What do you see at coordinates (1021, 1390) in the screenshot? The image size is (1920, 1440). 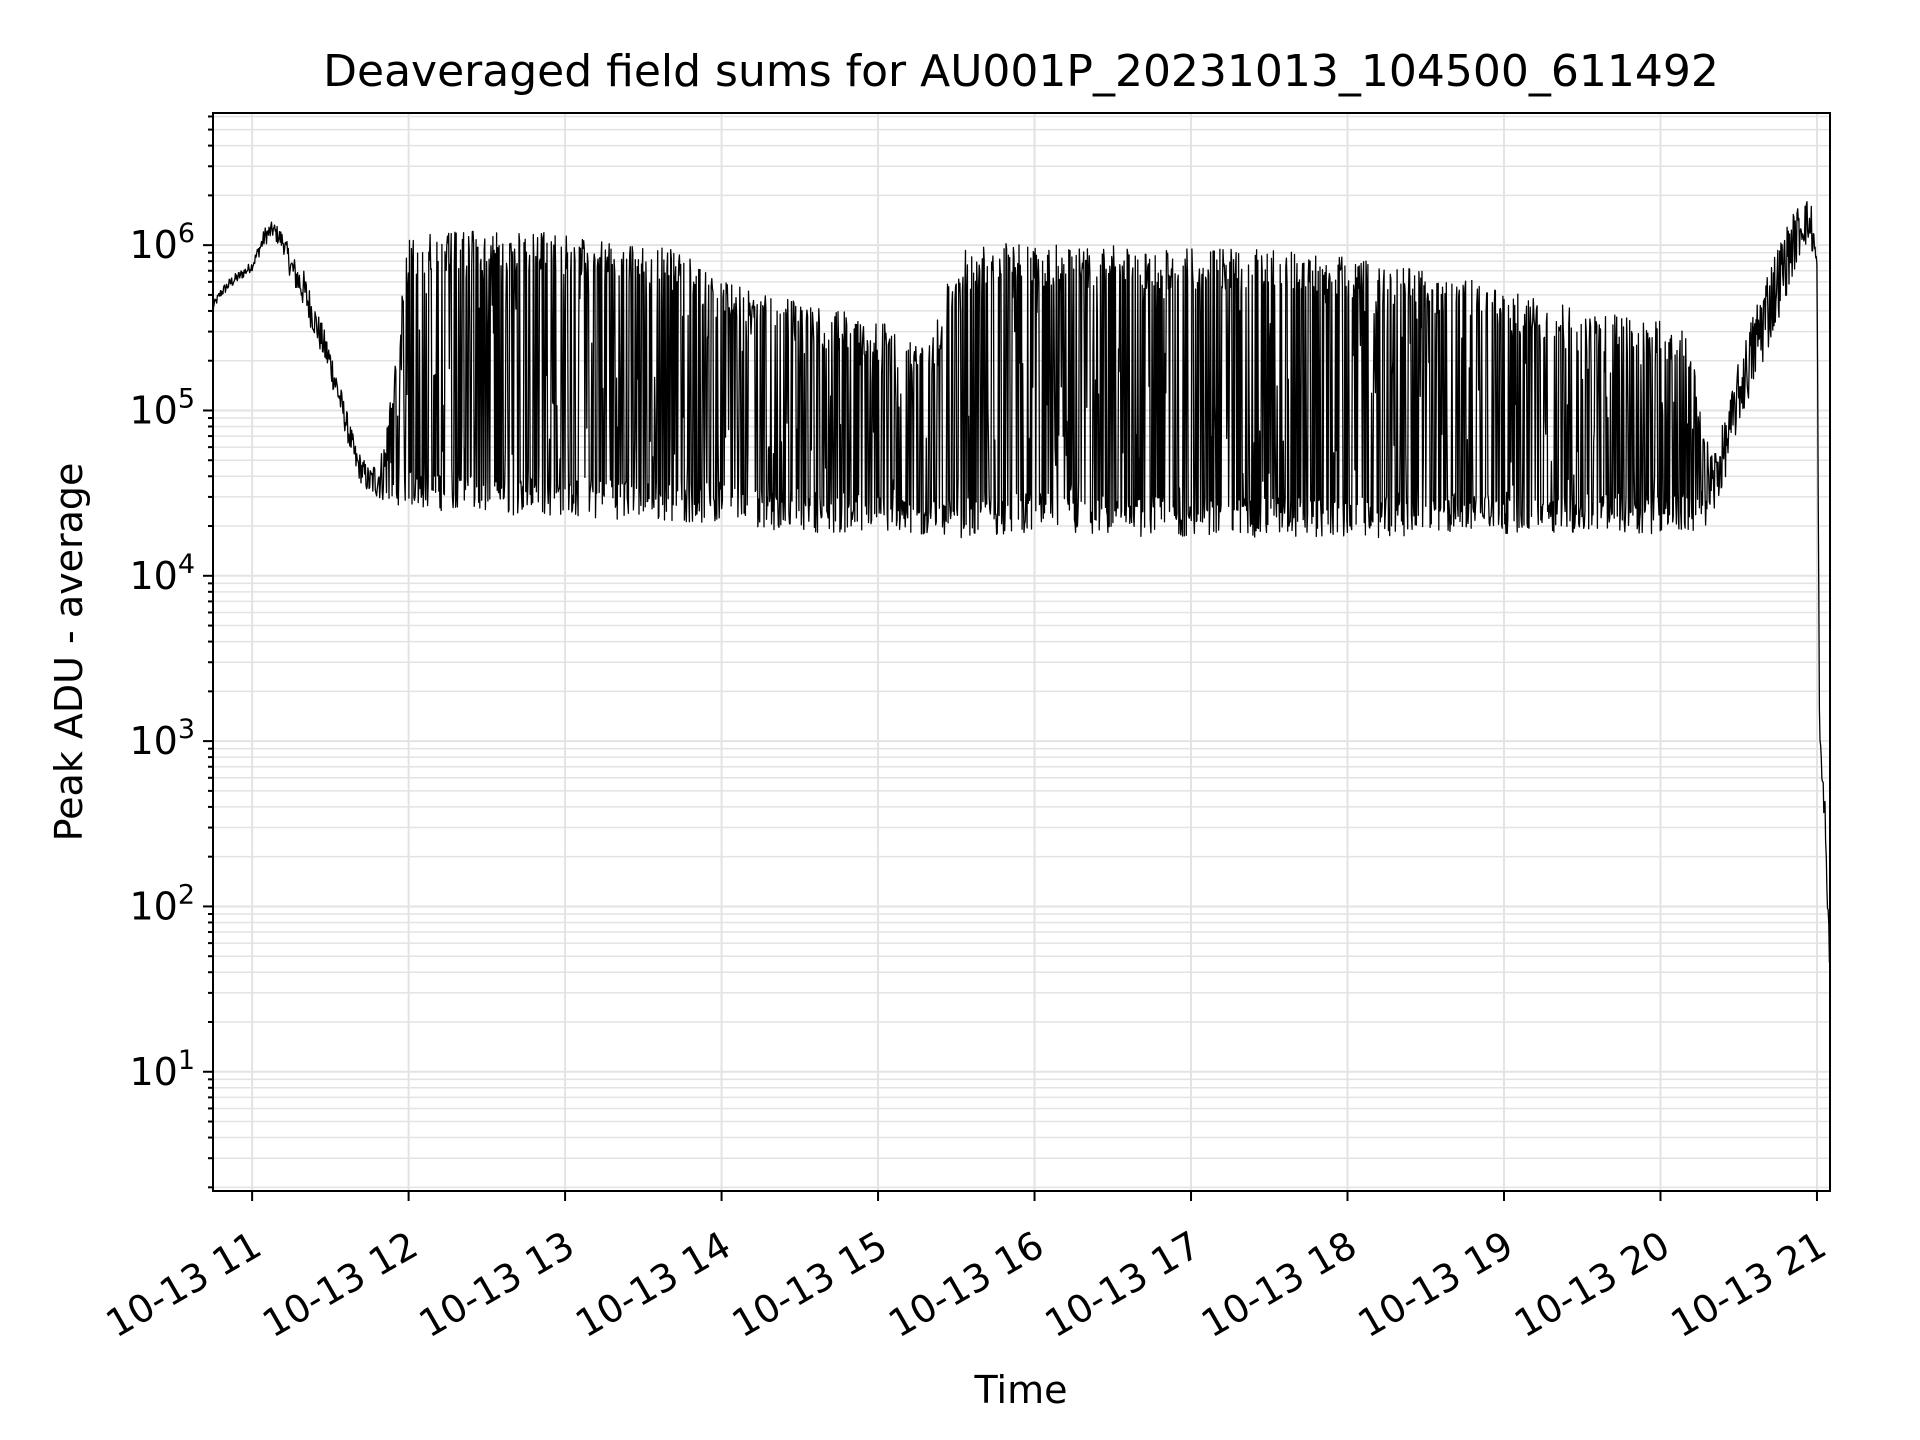 I see `x-axis-label: Time` at bounding box center [1021, 1390].